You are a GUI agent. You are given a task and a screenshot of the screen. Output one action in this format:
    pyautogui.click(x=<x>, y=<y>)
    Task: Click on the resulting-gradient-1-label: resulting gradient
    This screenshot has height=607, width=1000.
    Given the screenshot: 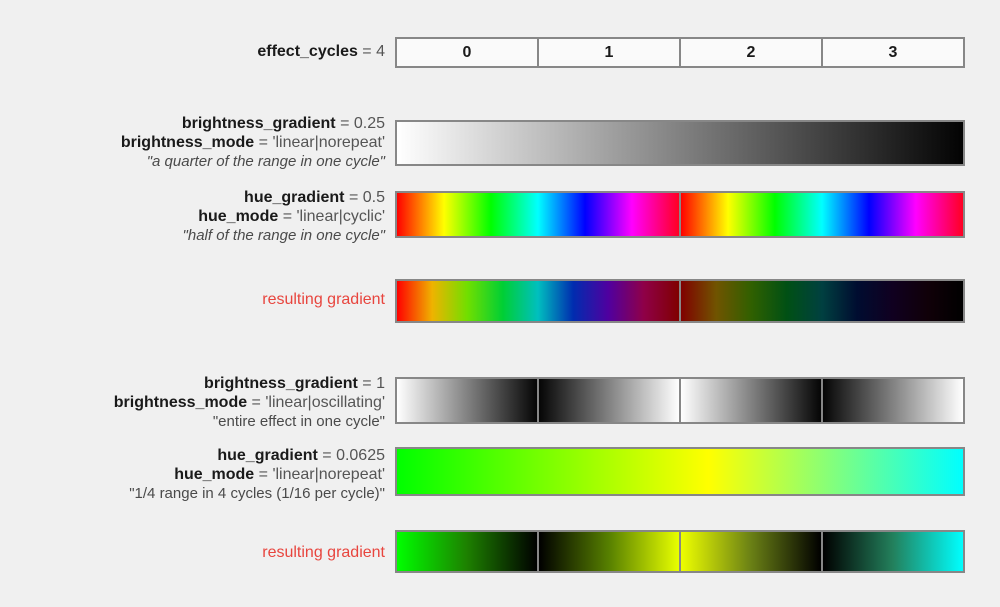 What is the action you would take?
    pyautogui.click(x=323, y=299)
    